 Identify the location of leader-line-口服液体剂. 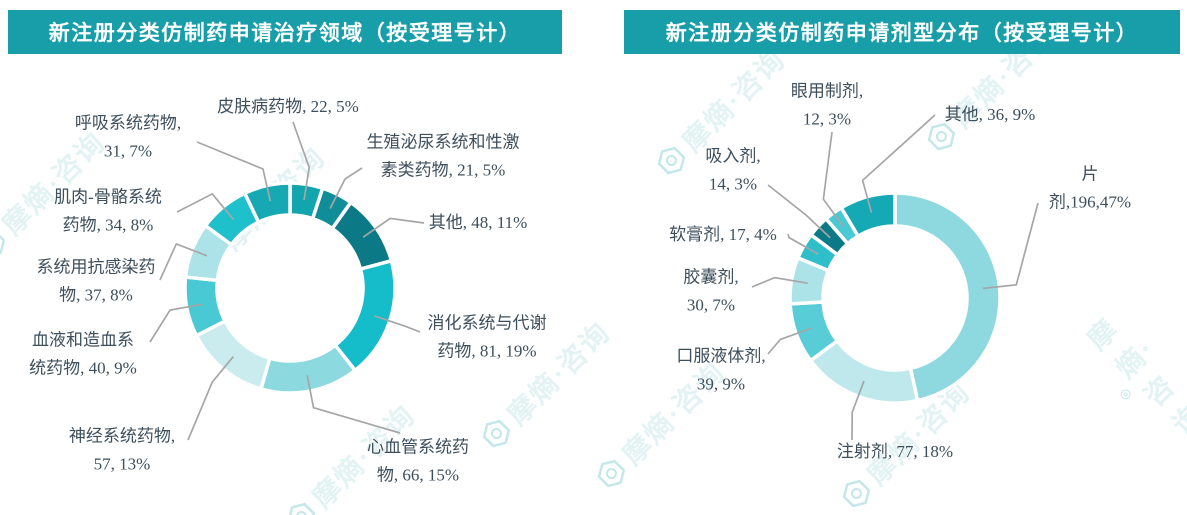
(790, 341).